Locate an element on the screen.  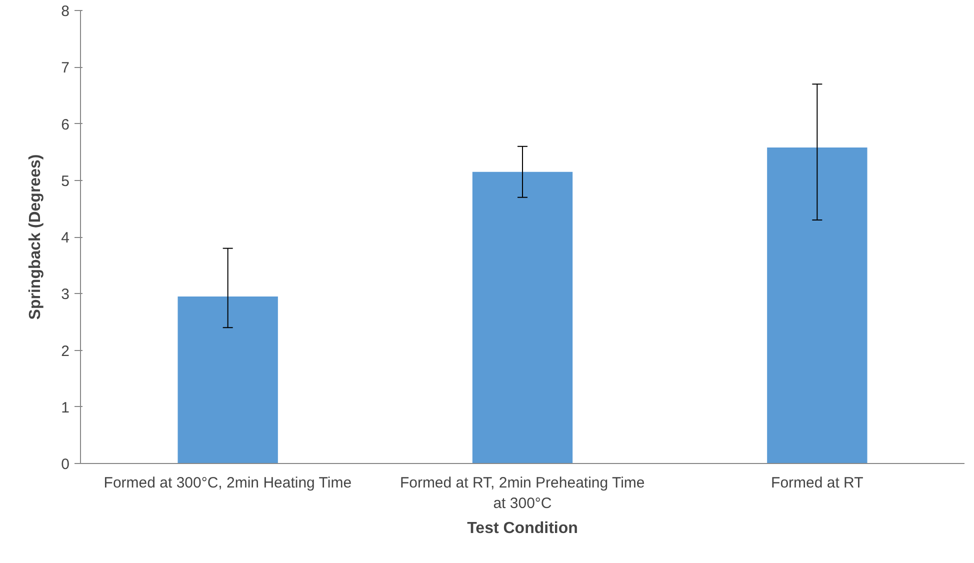
y-tick-label: 0 is located at coordinates (65, 464).